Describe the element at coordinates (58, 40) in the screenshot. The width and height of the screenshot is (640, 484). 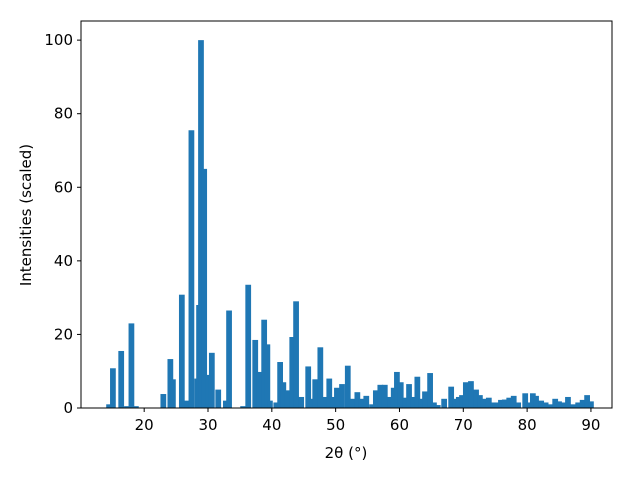
I see `y-tick-label: 100` at that location.